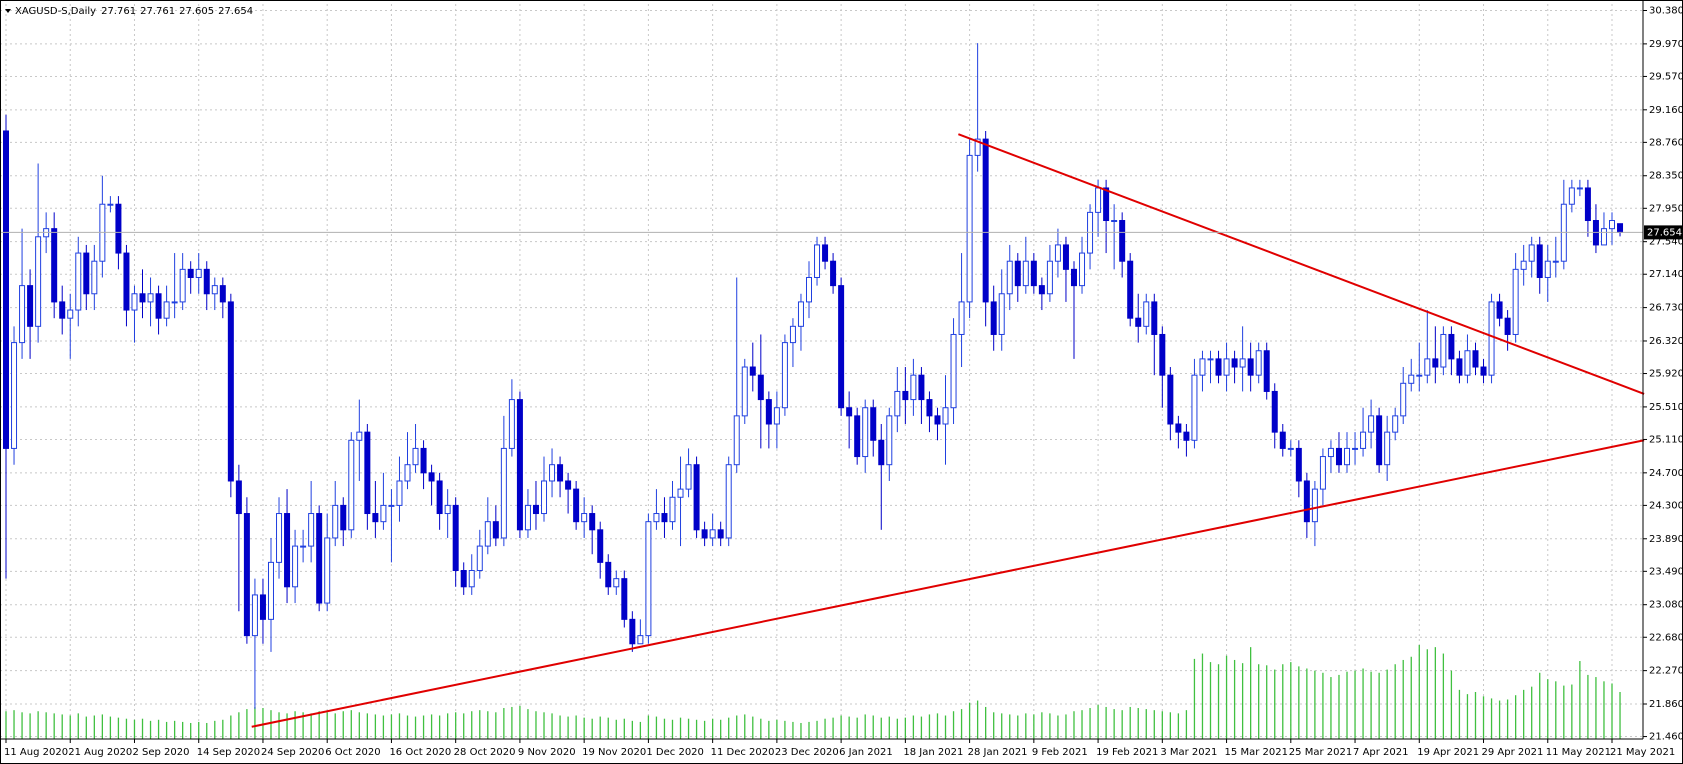 Image resolution: width=1683 pixels, height=764 pixels. What do you see at coordinates (36, 752) in the screenshot?
I see `x-tick-label: 11 Aug 2020` at bounding box center [36, 752].